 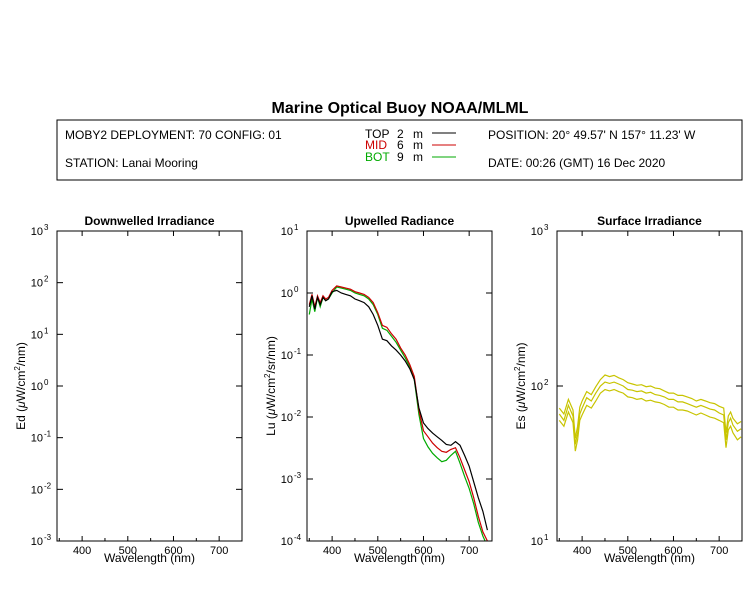 I want to click on legend-entry-mid: MID 6 m, so click(x=410, y=145).